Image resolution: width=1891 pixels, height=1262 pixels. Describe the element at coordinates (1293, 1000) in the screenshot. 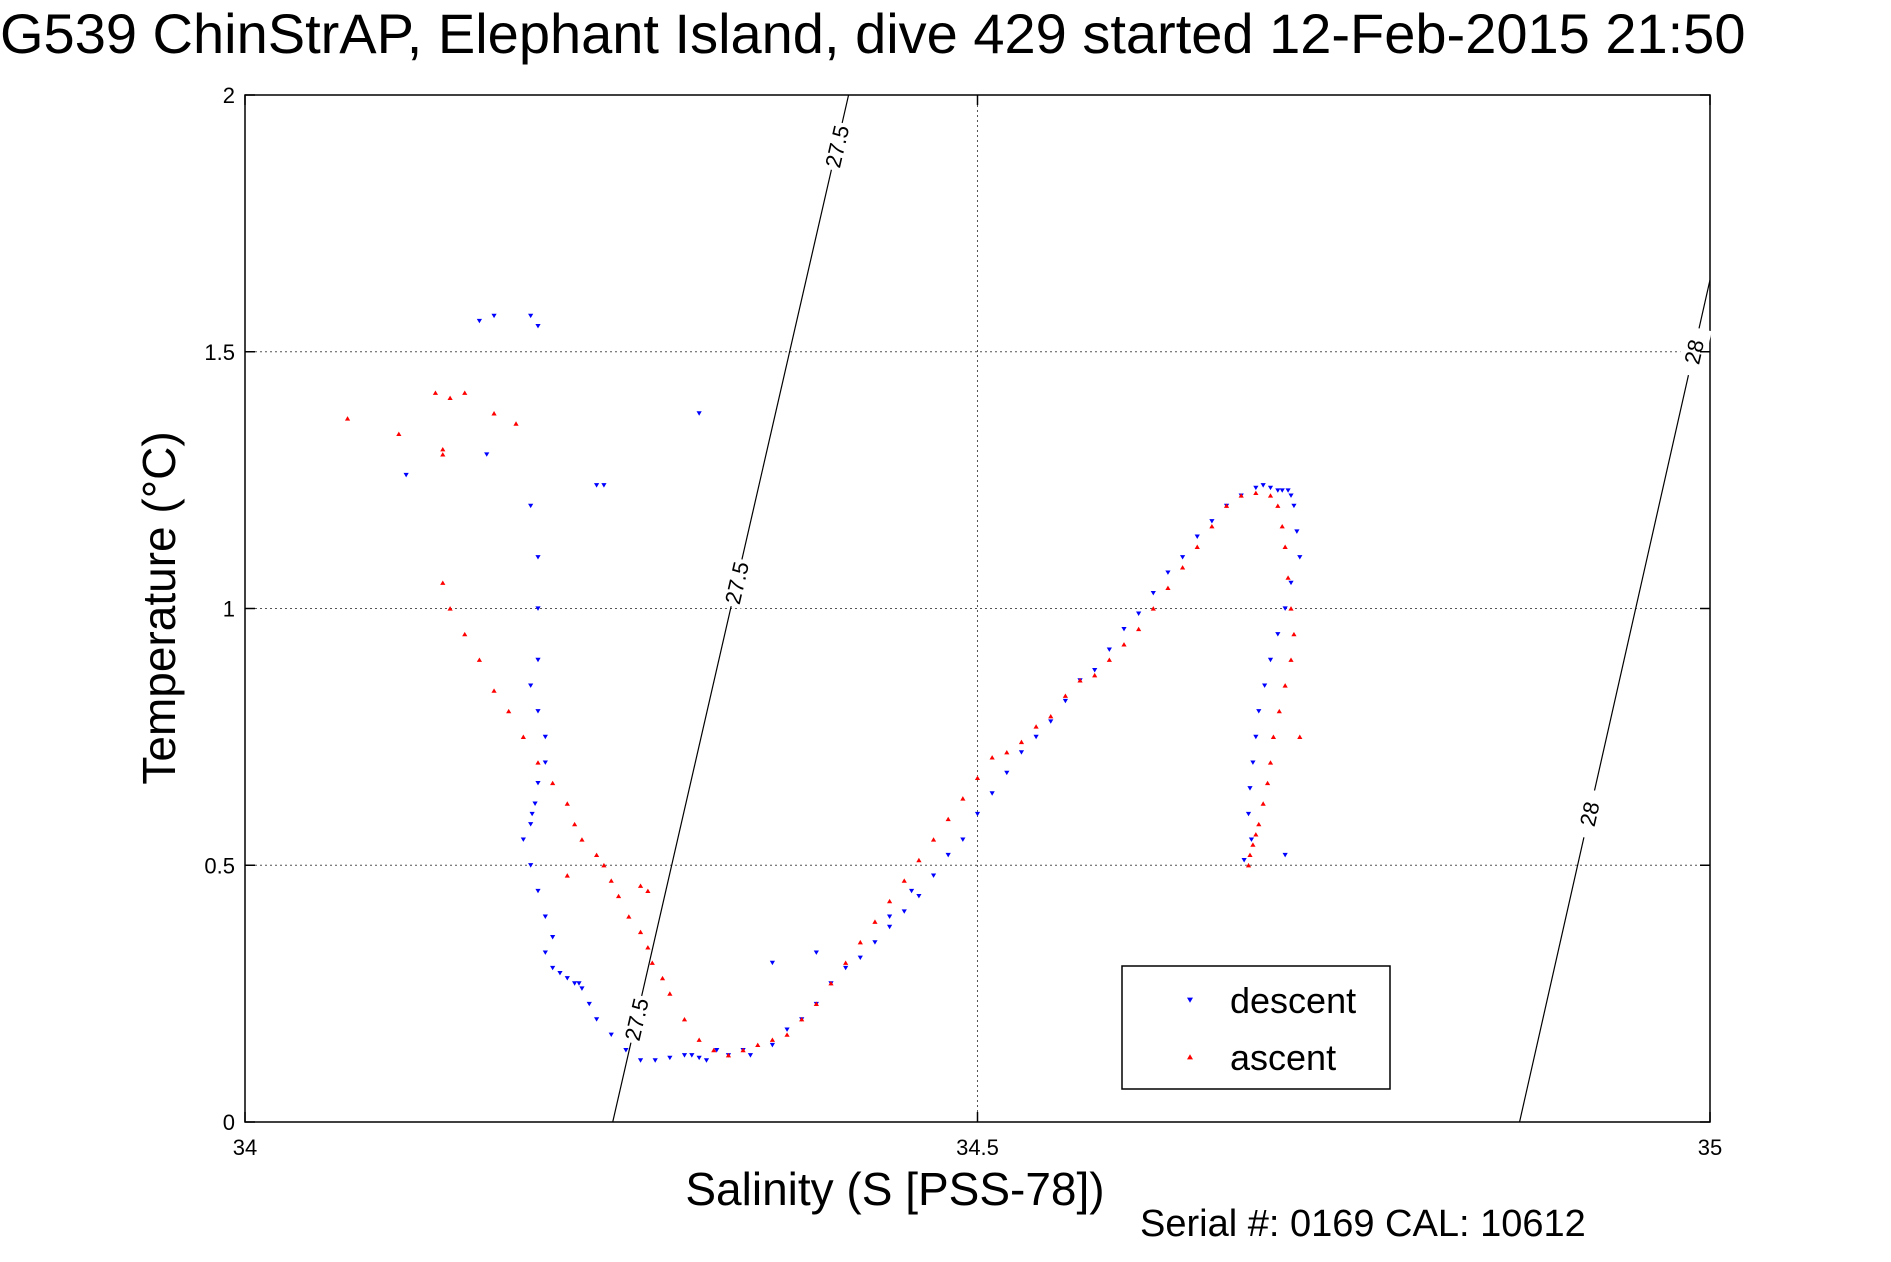

I see `legend-label-descent: descent` at that location.